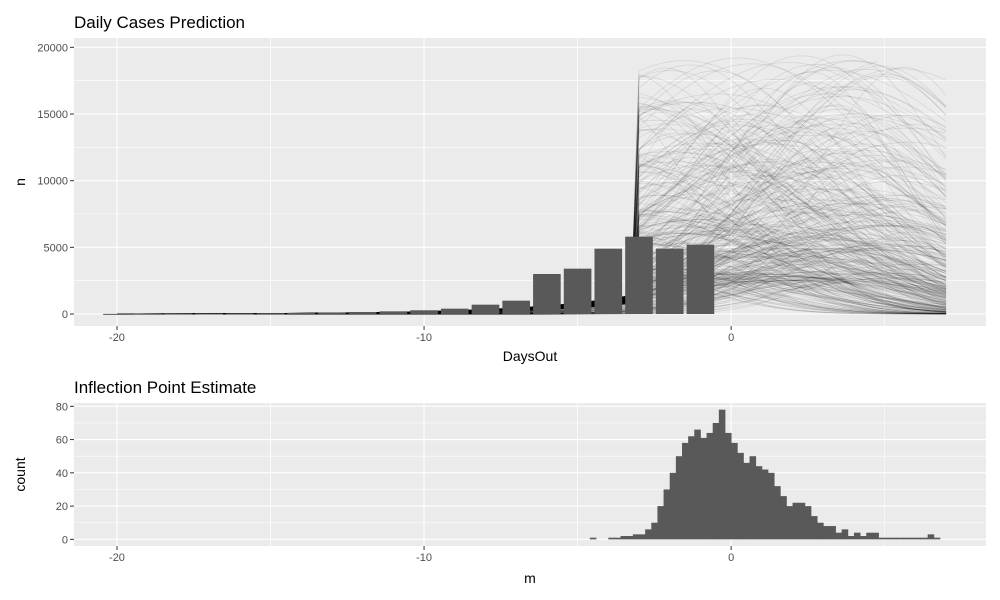 This screenshot has height=600, width=1000. What do you see at coordinates (731, 558) in the screenshot?
I see `x-tick-label: 0` at bounding box center [731, 558].